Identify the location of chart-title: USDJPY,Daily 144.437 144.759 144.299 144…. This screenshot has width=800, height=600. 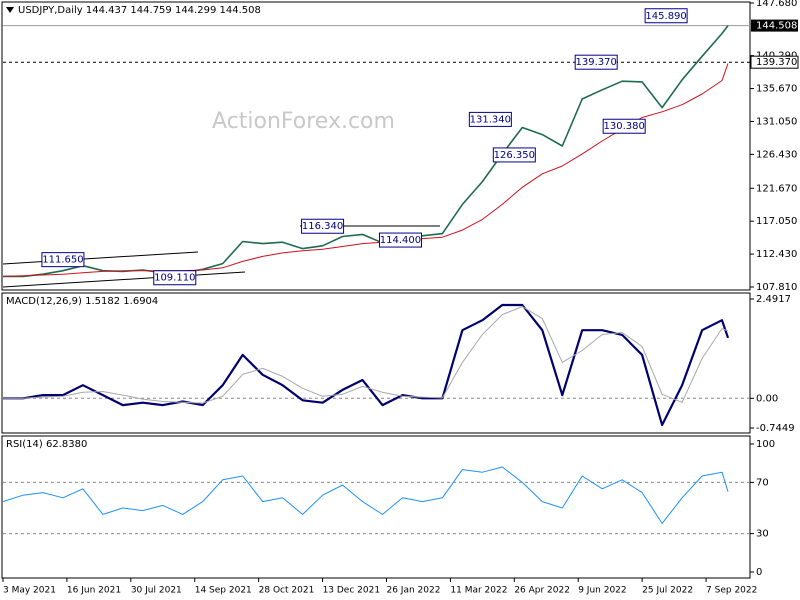
(139, 10).